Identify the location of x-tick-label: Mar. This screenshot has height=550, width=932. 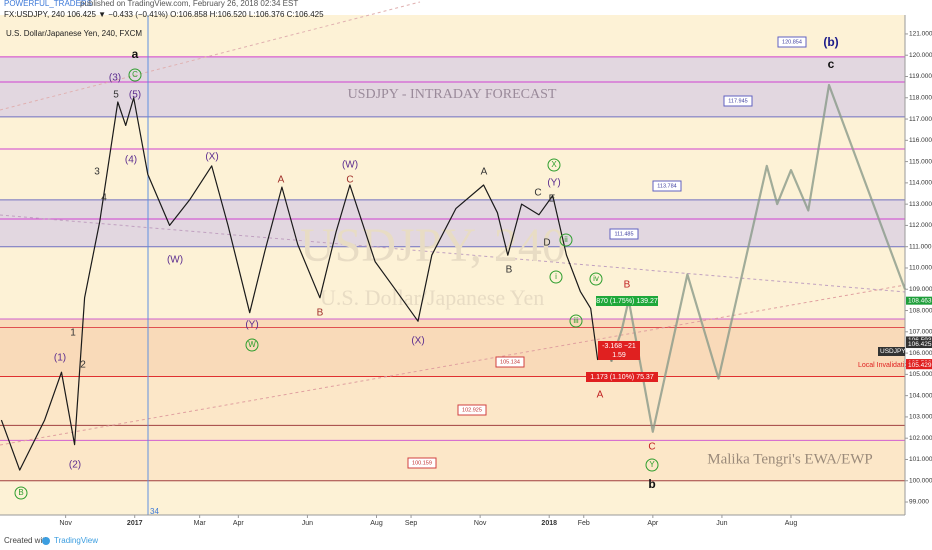
(200, 523).